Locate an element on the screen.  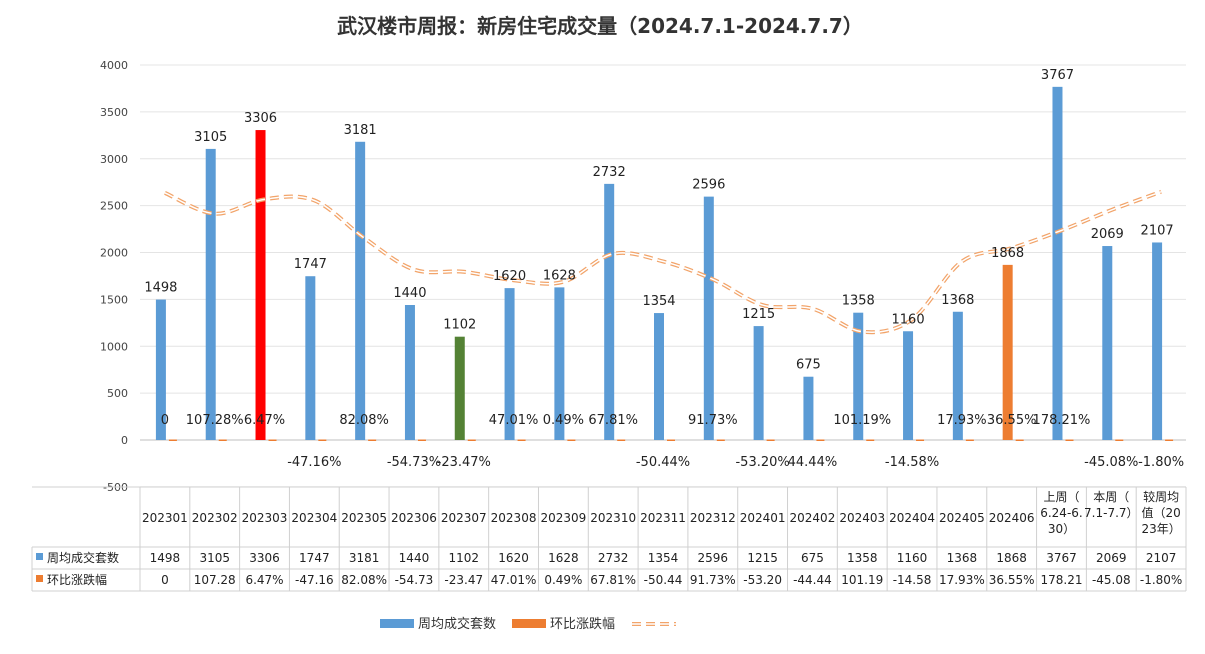
pct-label: 0.49% is located at coordinates (563, 420).